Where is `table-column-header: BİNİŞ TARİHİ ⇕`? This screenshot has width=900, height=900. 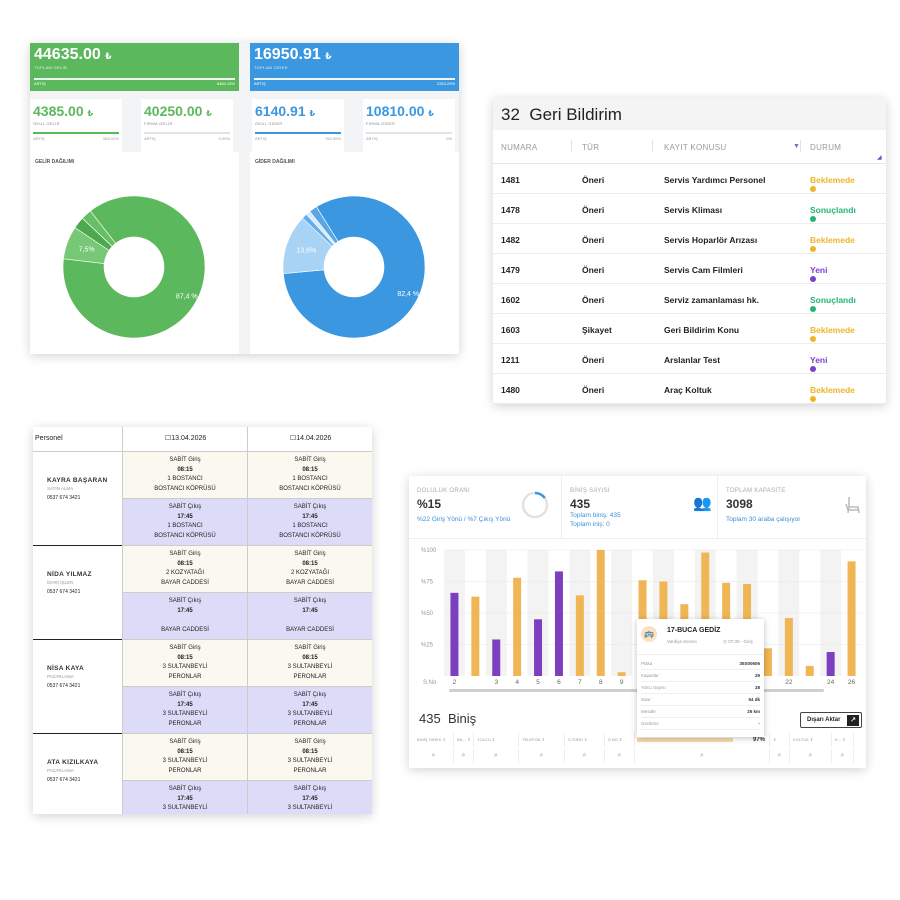 table-column-header: BİNİŞ TARİHİ ⇕ is located at coordinates (434, 740).